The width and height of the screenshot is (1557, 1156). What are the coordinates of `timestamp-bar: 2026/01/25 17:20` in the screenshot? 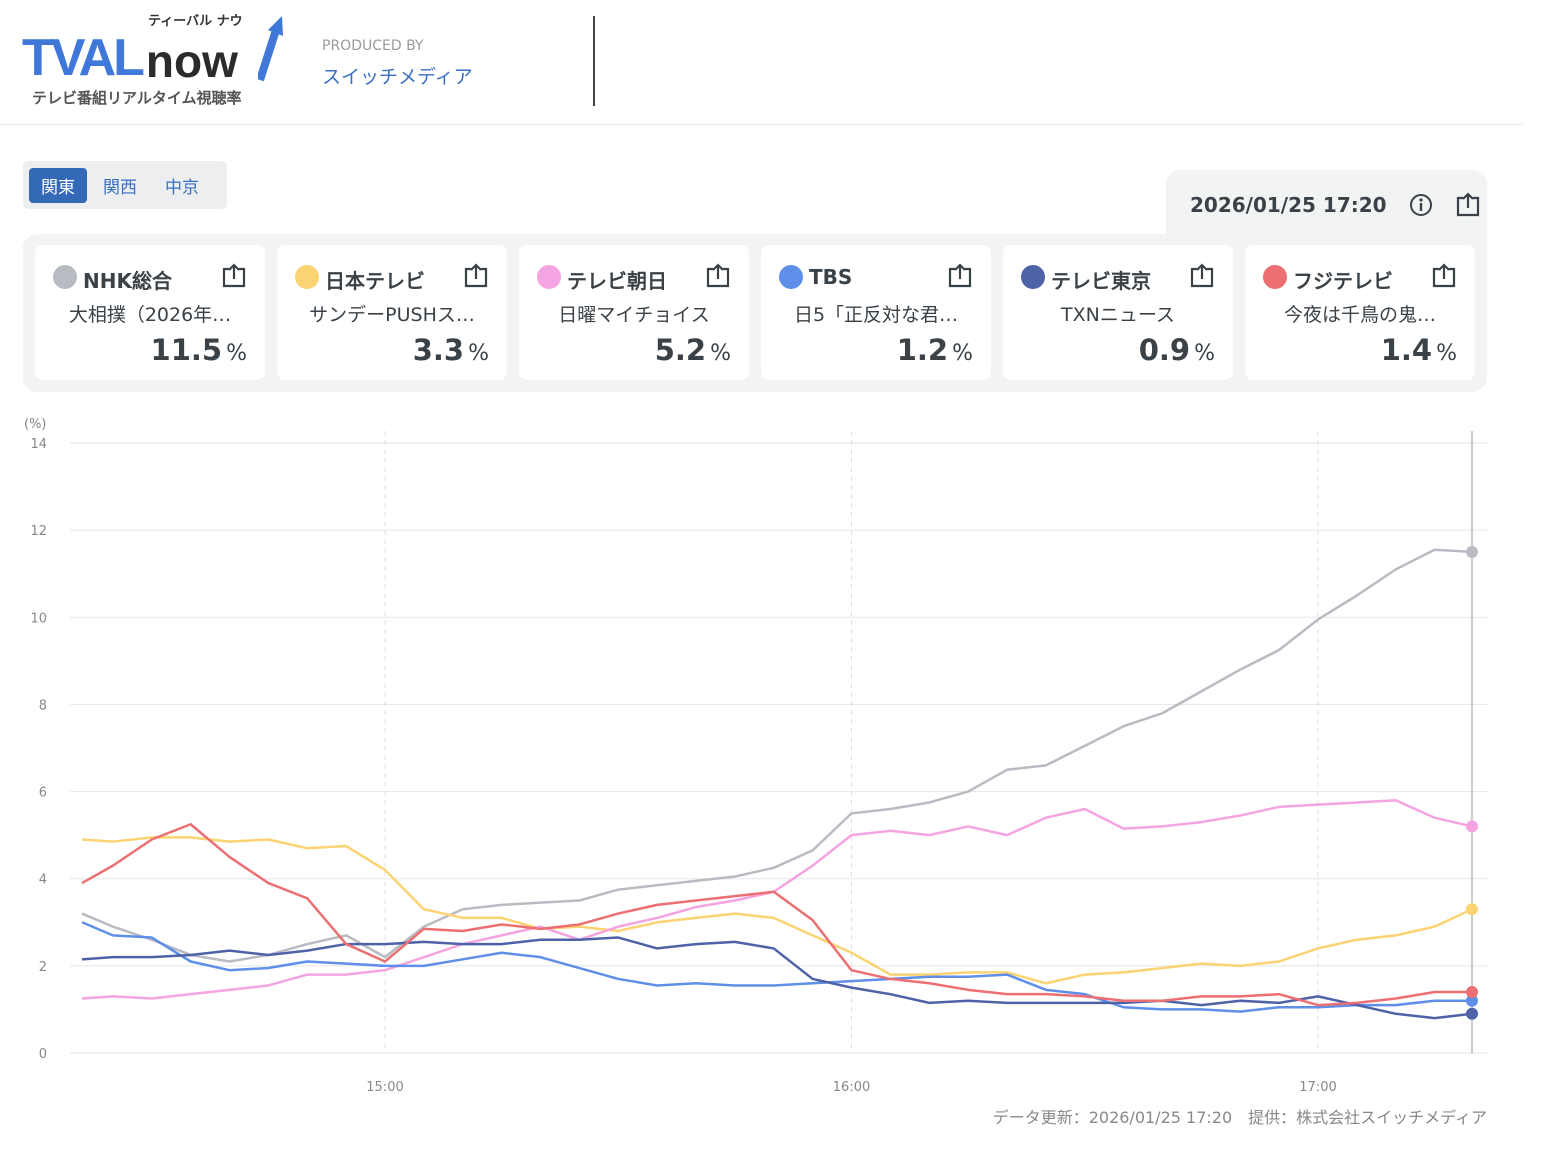 It's located at (1326, 205).